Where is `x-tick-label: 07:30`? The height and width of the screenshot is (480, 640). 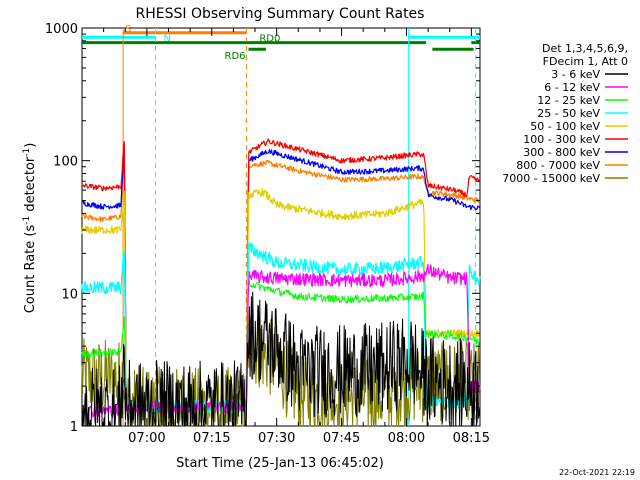
x-tick-label: 07:30 is located at coordinates (276, 438).